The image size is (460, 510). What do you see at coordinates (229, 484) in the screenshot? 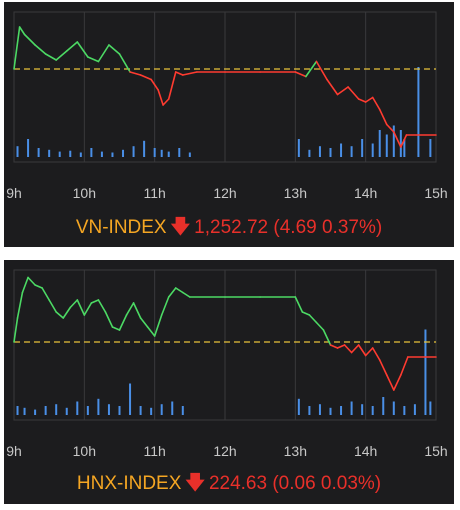
I see `hnx-index-caption: HNX-INDEX 🡇 224.63 (0.06 0.03%)` at bounding box center [229, 484].